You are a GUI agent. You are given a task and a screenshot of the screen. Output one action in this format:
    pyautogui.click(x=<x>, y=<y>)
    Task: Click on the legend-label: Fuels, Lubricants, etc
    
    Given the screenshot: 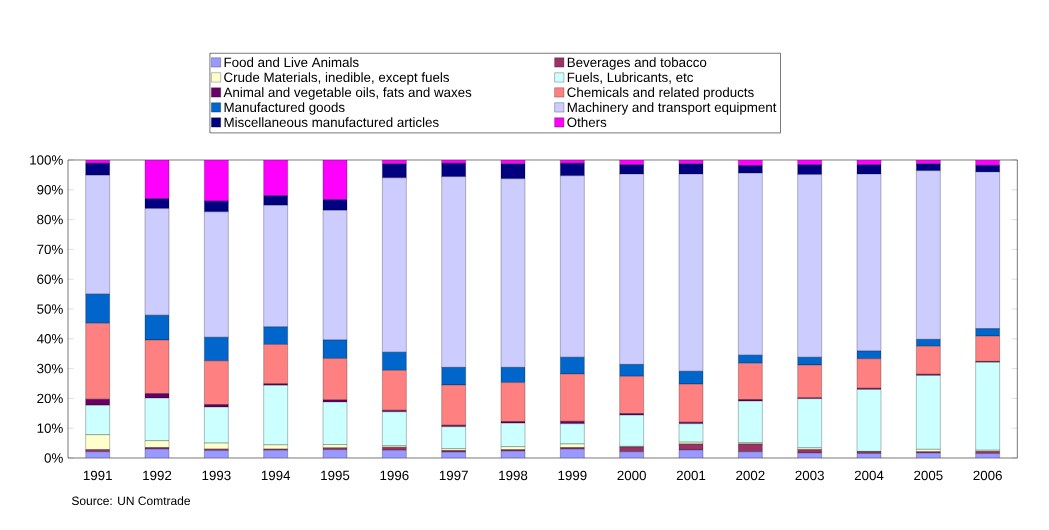 What is the action you would take?
    pyautogui.click(x=630, y=78)
    